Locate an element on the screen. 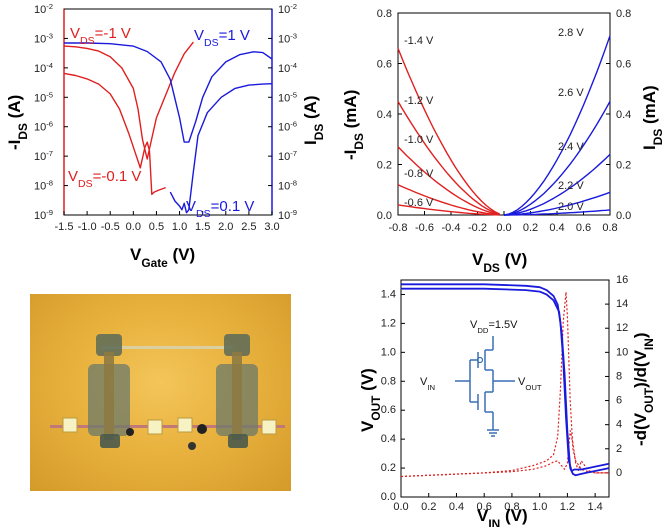  y-right-tick-label: 10⁻² is located at coordinates (287, 9).